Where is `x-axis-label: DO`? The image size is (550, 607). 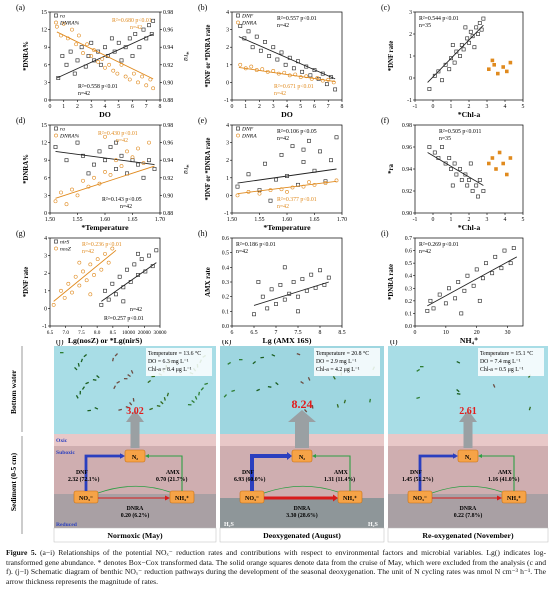
x-axis-label: DO is located at coordinates (105, 114).